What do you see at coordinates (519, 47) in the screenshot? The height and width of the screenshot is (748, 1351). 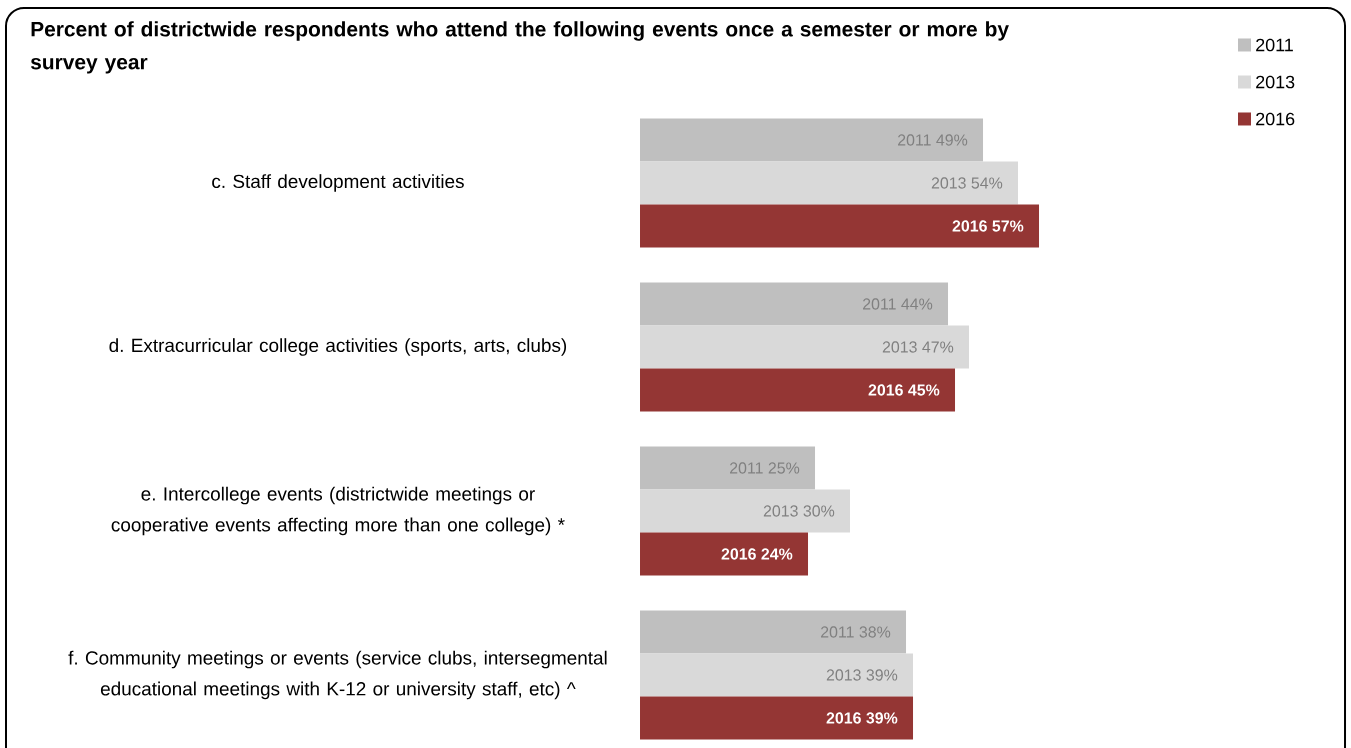 I see `chart-title: Percent of districtwide respondents who attend the following events once a semester or more by survey year` at bounding box center [519, 47].